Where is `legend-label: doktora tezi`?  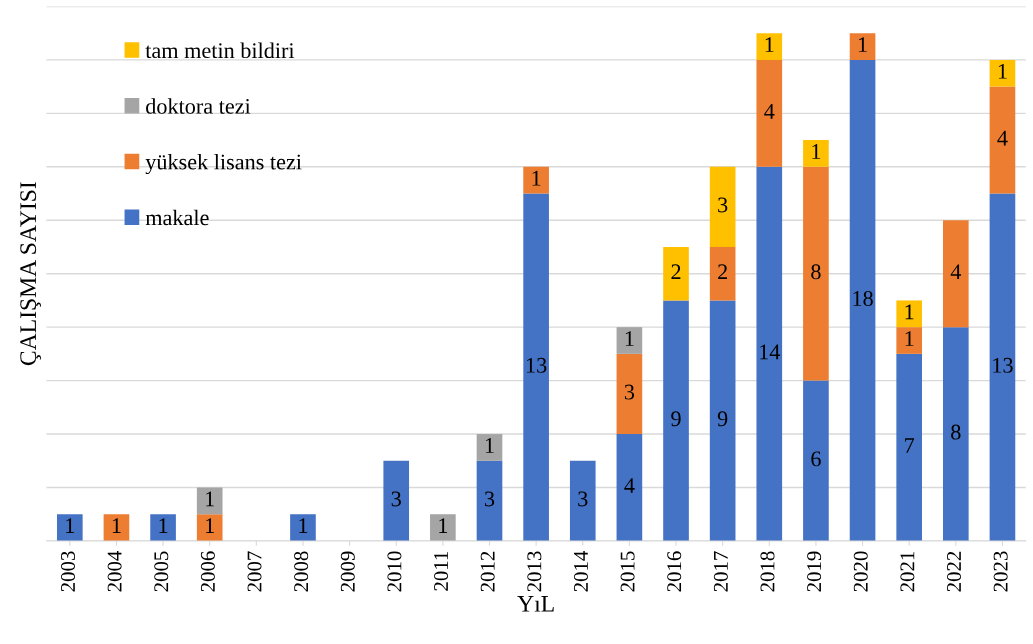
legend-label: doktora tezi is located at coordinates (198, 106).